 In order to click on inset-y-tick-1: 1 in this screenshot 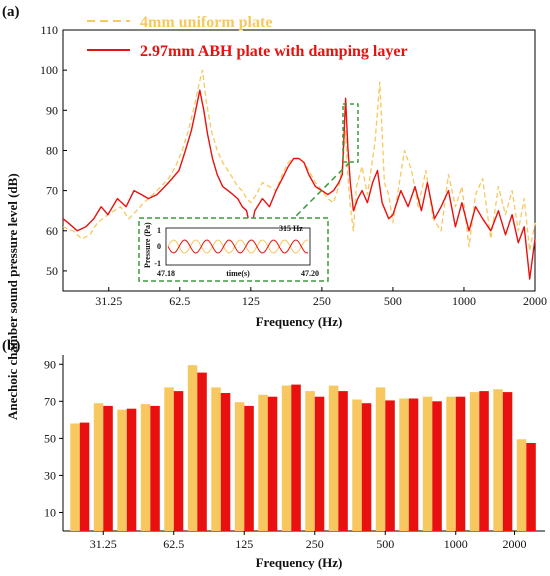, I will do `click(159, 230)`.